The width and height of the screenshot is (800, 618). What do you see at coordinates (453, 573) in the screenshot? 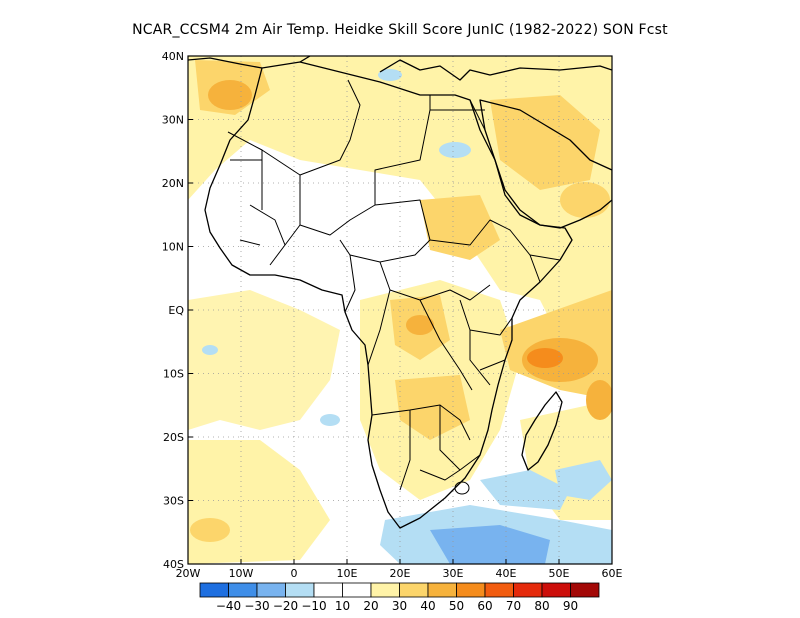
I see `x-tick-label: 30E` at bounding box center [453, 573].